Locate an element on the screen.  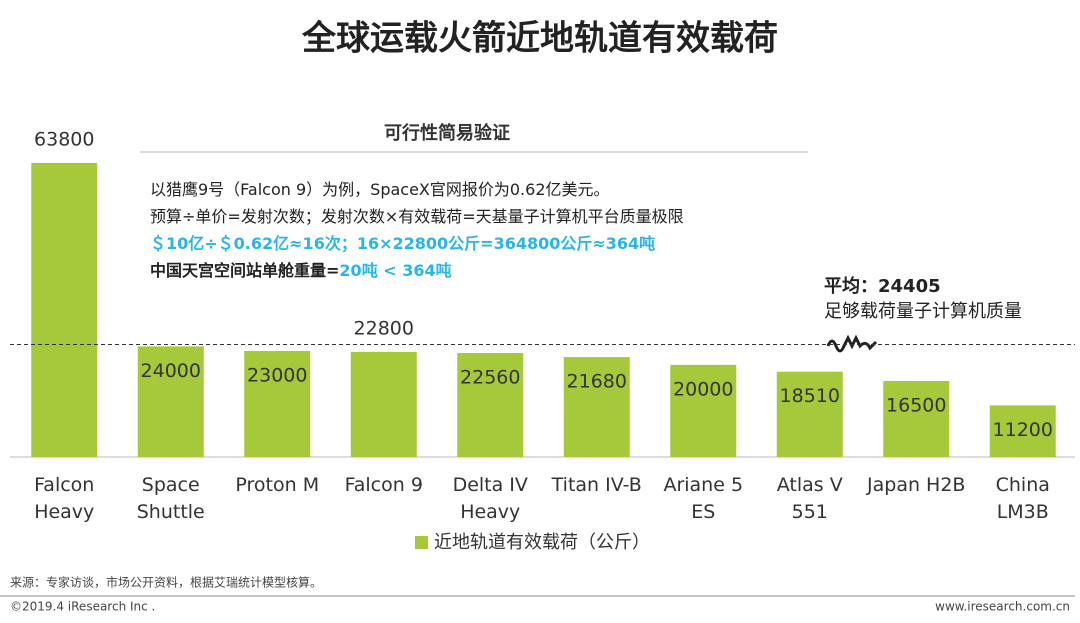
x-tick-label: Delta IV Heavy is located at coordinates (490, 498).